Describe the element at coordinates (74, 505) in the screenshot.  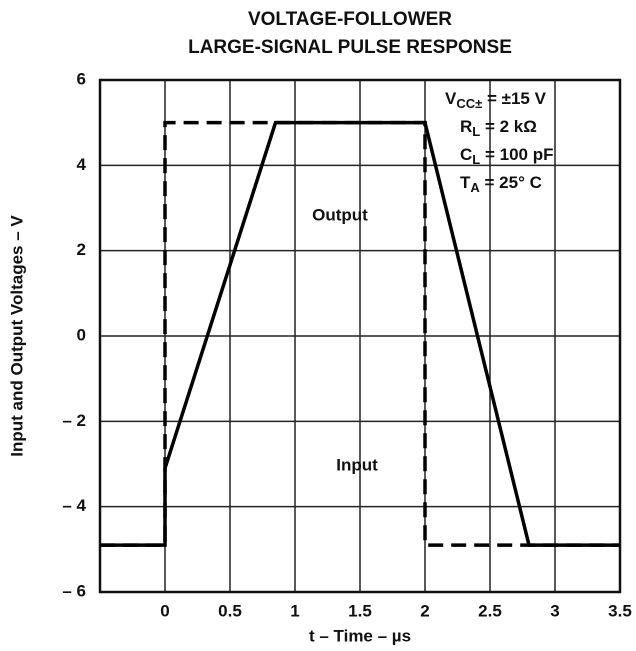
I see `y-tick-label: – 4` at that location.